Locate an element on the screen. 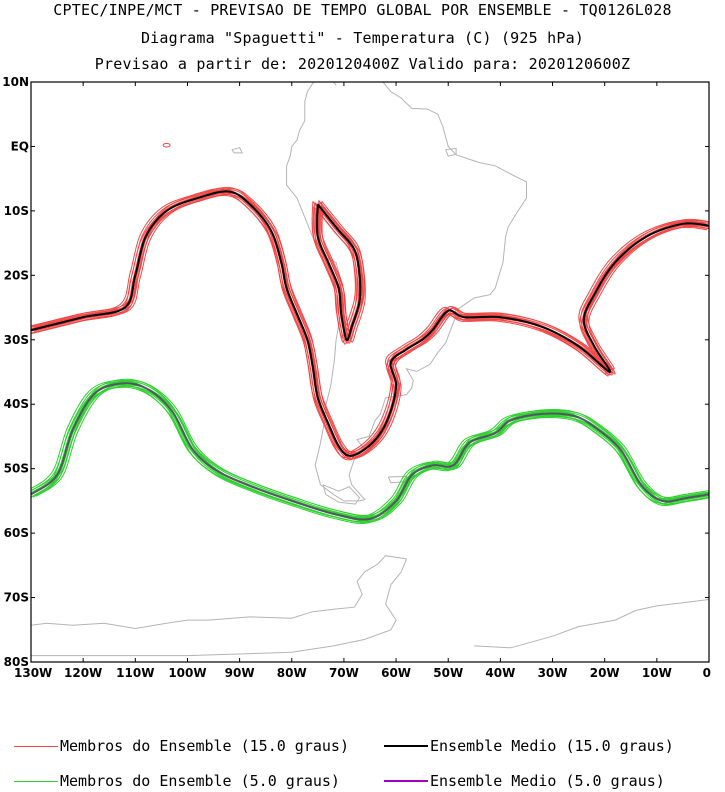  legend-members-5: Membros do Ensemble (5.0 graus) is located at coordinates (177, 781).